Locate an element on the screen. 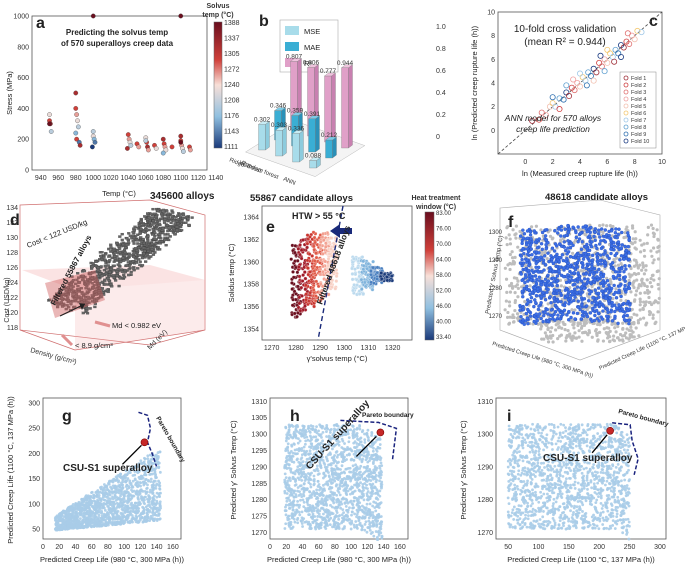  panel-g-label: g is located at coordinates (67, 416).